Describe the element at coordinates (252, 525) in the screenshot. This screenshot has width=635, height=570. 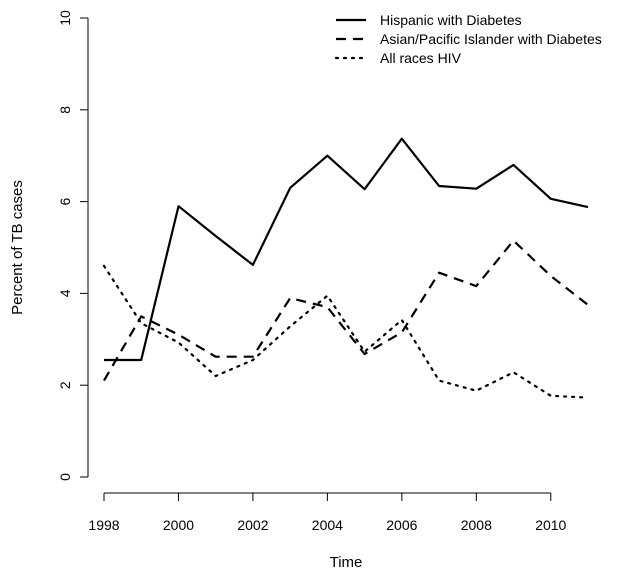
I see `x-tick-label: 2002` at that location.